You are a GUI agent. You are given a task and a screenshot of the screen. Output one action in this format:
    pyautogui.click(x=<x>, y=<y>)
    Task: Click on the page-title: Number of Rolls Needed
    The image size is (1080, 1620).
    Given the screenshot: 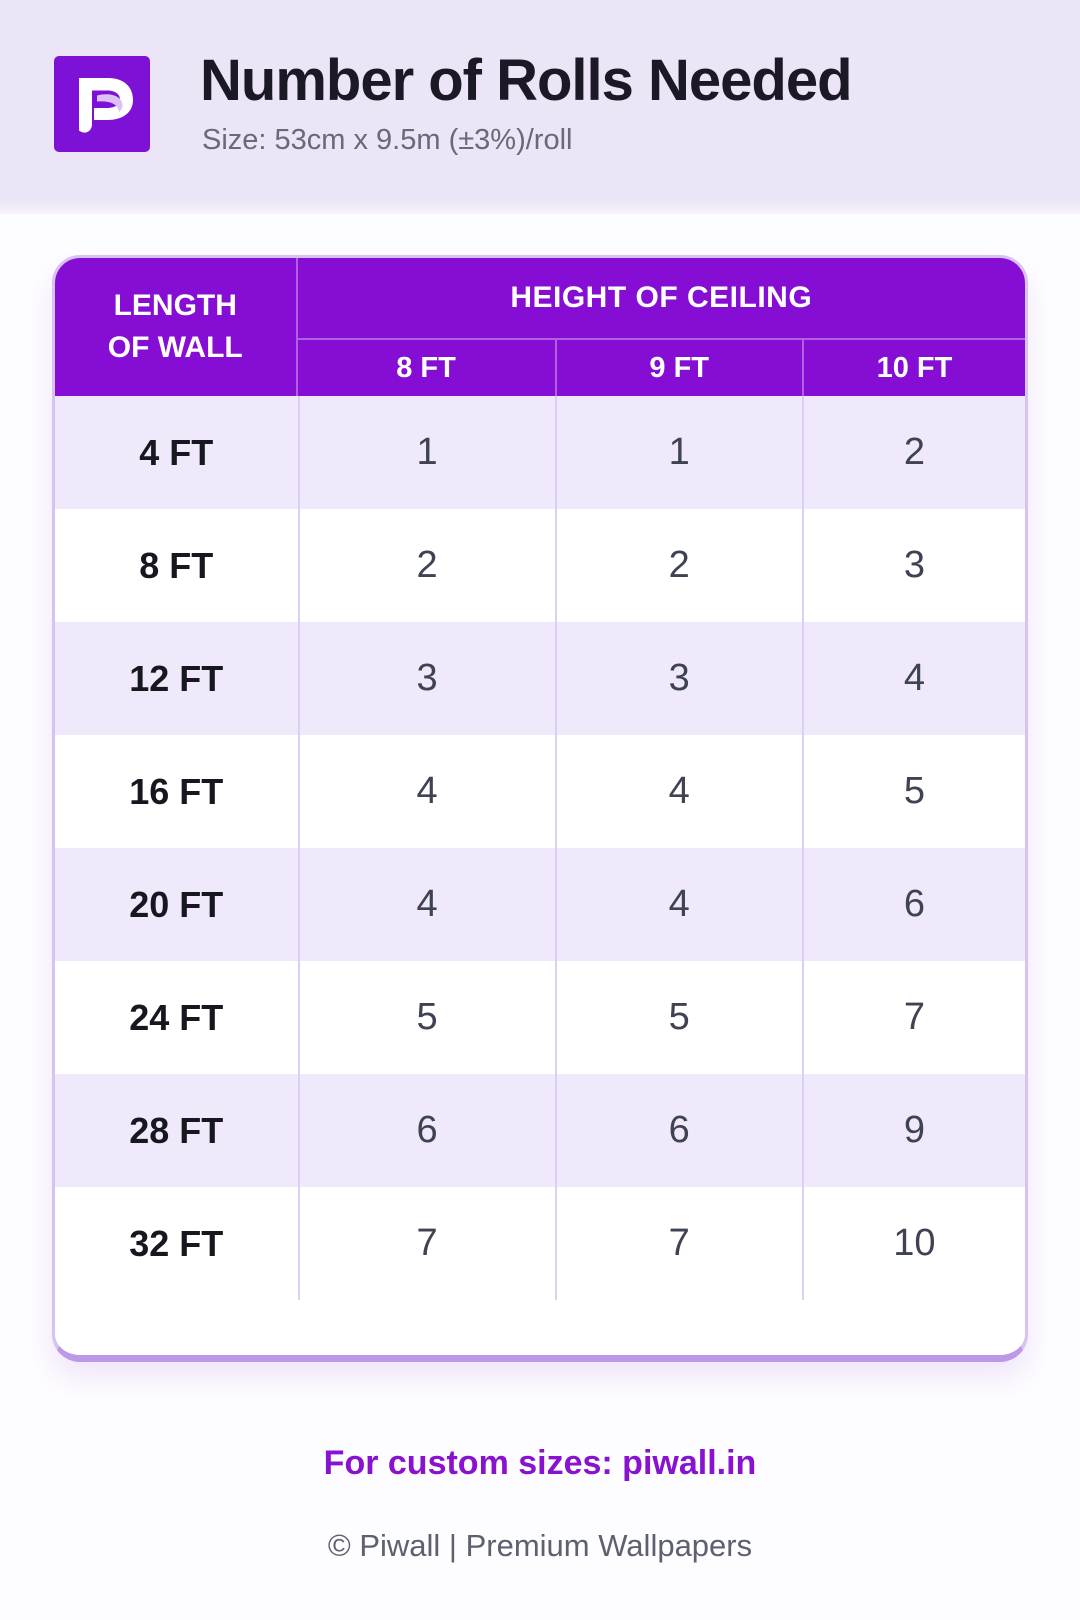 What is the action you would take?
    pyautogui.click(x=526, y=80)
    